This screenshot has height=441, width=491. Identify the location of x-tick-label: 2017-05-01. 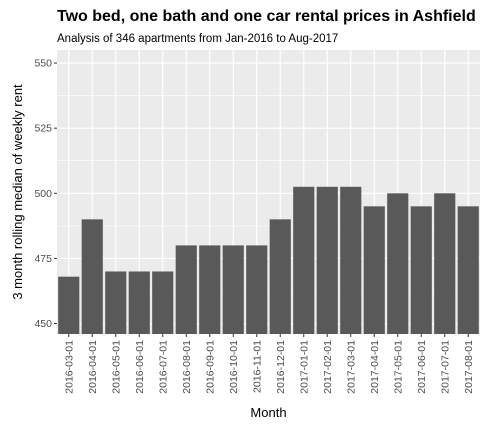
(398, 367).